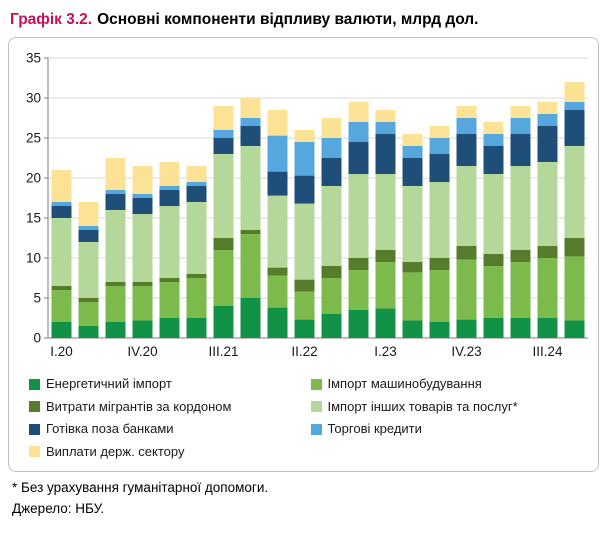 The height and width of the screenshot is (547, 607). I want to click on y-axis-label: 0, so click(37, 338).